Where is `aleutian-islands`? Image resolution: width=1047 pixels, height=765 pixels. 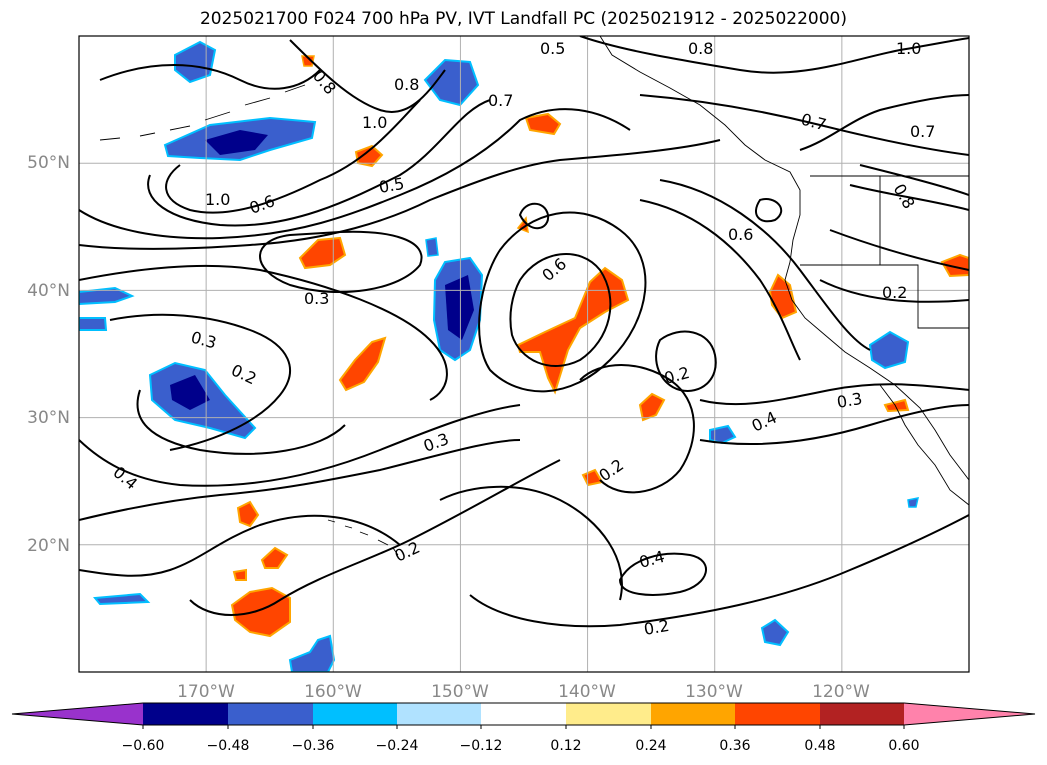 aleutian-islands is located at coordinates (202, 112).